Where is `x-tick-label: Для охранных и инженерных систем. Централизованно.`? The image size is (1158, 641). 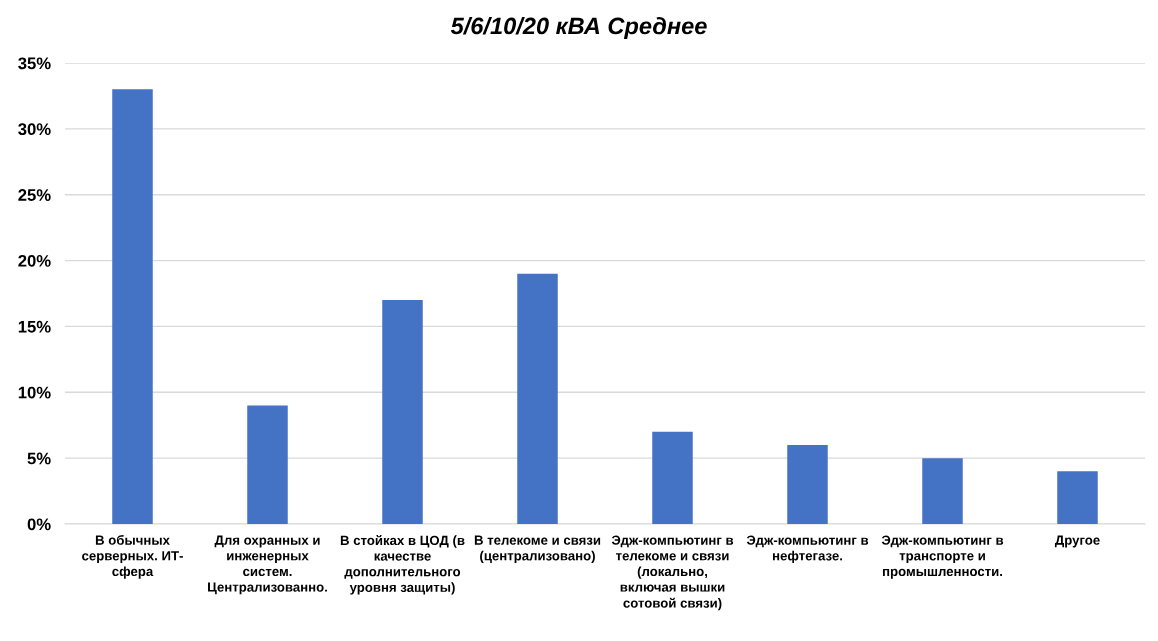
x-tick-label: Для охранных и инженерных систем. Централизованно. is located at coordinates (267, 565).